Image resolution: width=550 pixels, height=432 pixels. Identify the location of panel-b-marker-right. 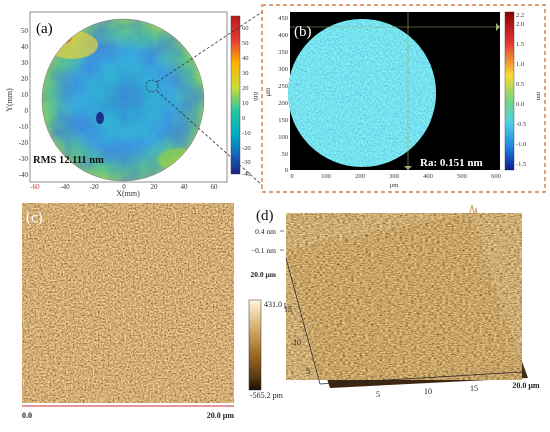
(498, 27).